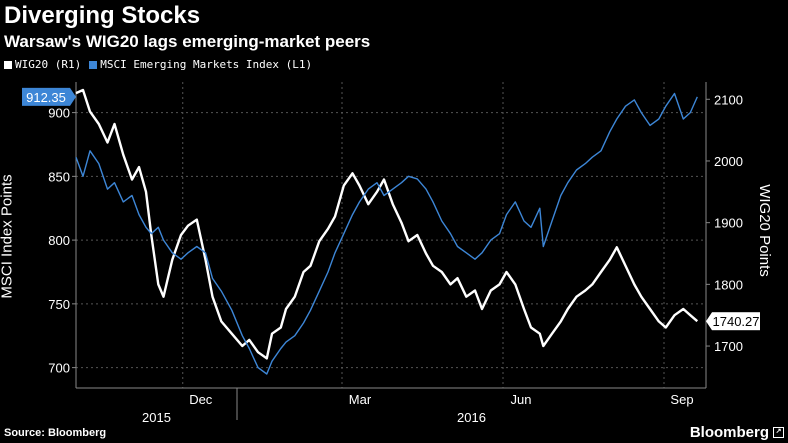  Describe the element at coordinates (59, 368) in the screenshot. I see `left-tick-label: 700` at that location.